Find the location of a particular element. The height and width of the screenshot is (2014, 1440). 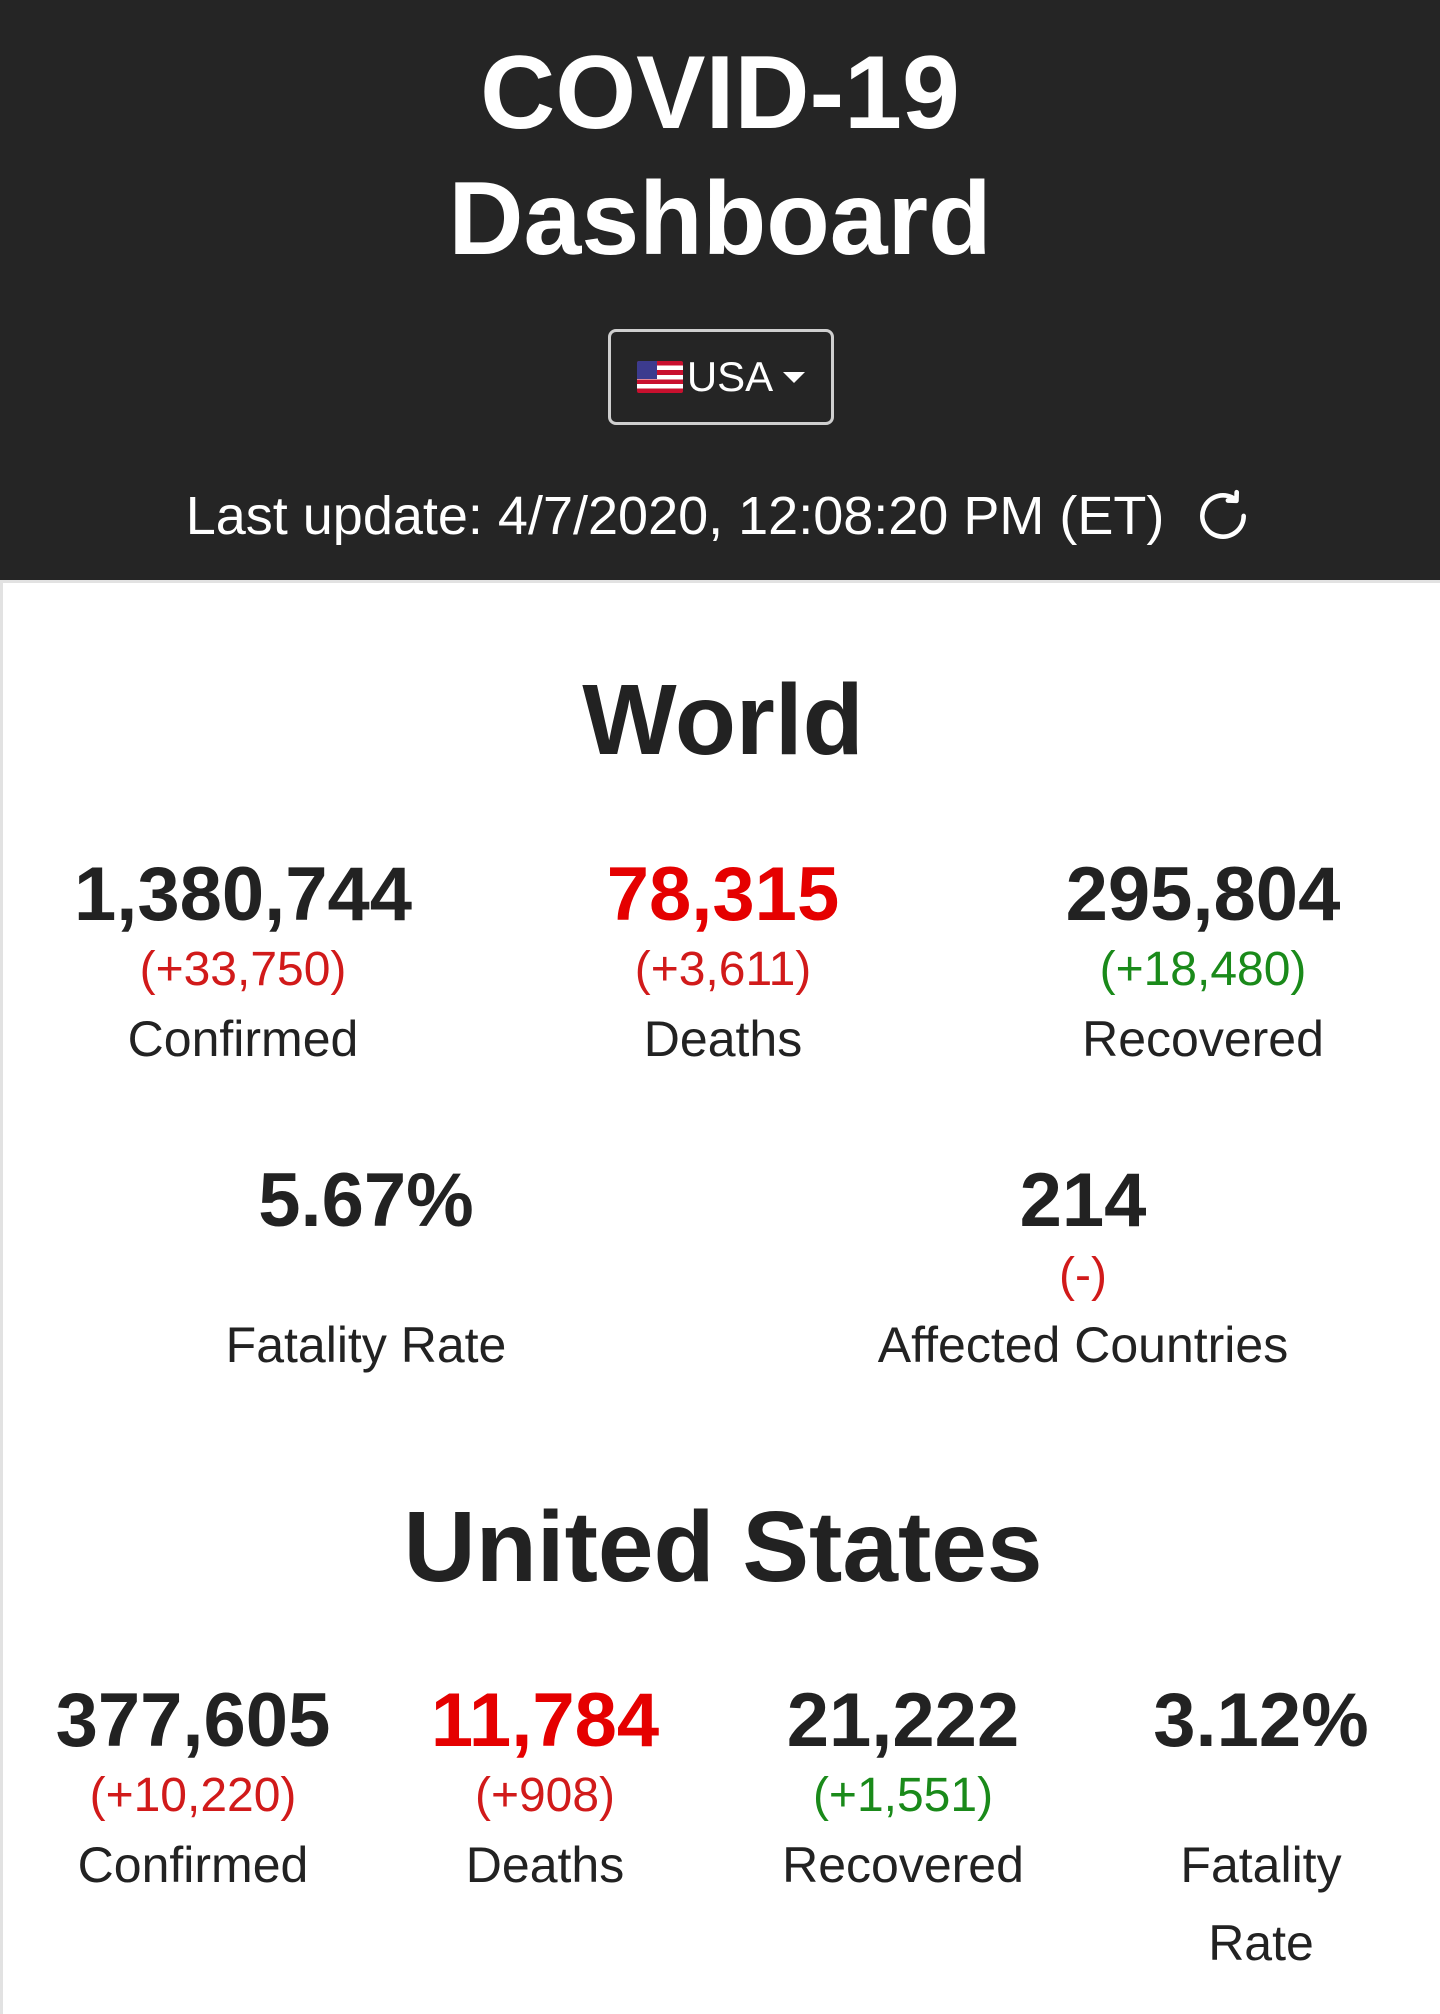

world-affected-countries: 214 (-) Affected Countries is located at coordinates (1083, 1270).